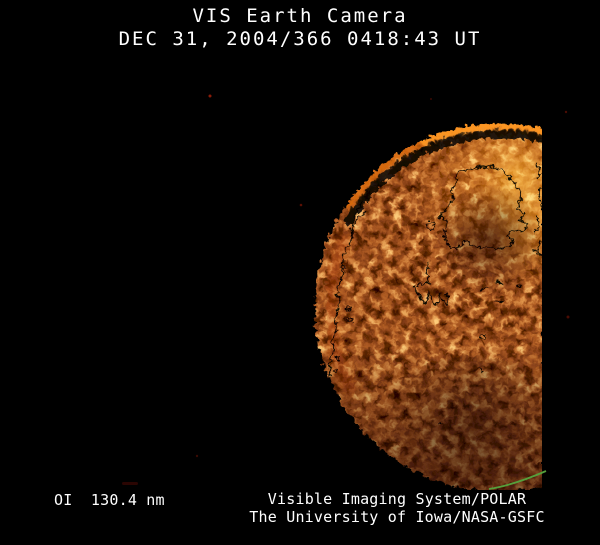  Describe the element at coordinates (517, 480) in the screenshot. I see `limb-line-green` at that location.